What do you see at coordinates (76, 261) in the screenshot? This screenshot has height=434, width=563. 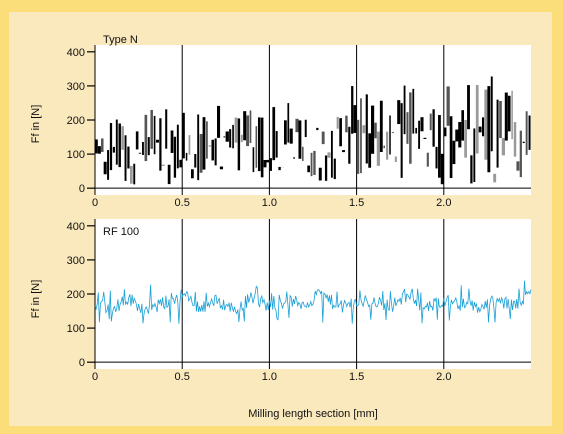 I see `ytick-label-rf-100-3: 300` at bounding box center [76, 261].